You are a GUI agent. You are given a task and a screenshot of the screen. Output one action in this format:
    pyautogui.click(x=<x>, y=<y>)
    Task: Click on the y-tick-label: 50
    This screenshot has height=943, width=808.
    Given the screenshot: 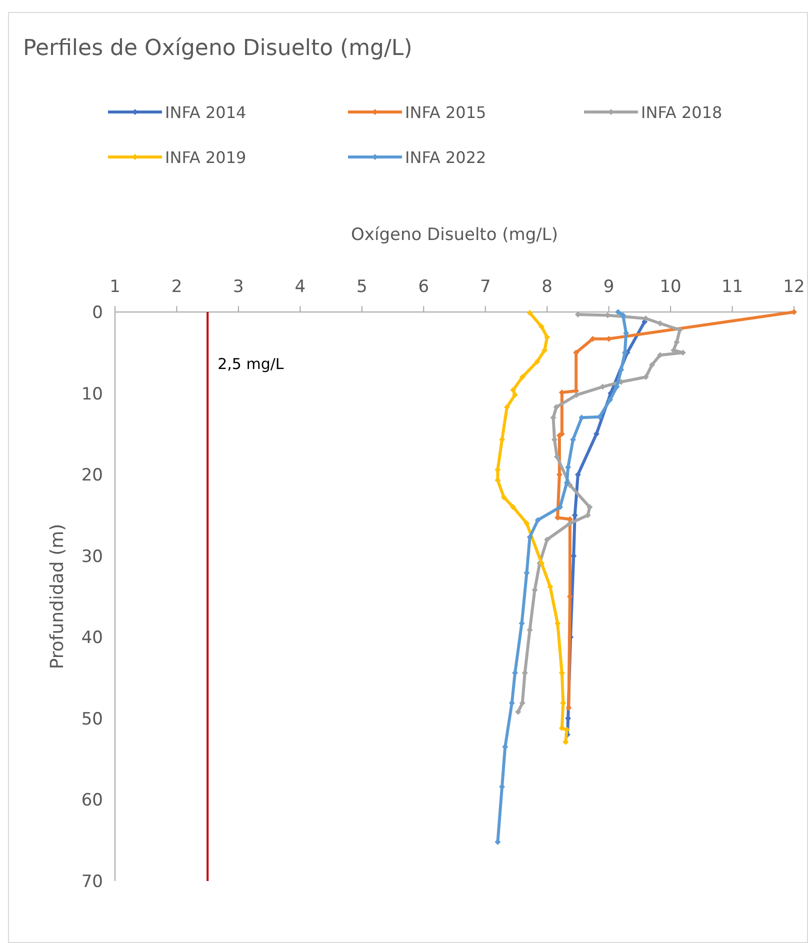 What is the action you would take?
    pyautogui.click(x=92, y=719)
    